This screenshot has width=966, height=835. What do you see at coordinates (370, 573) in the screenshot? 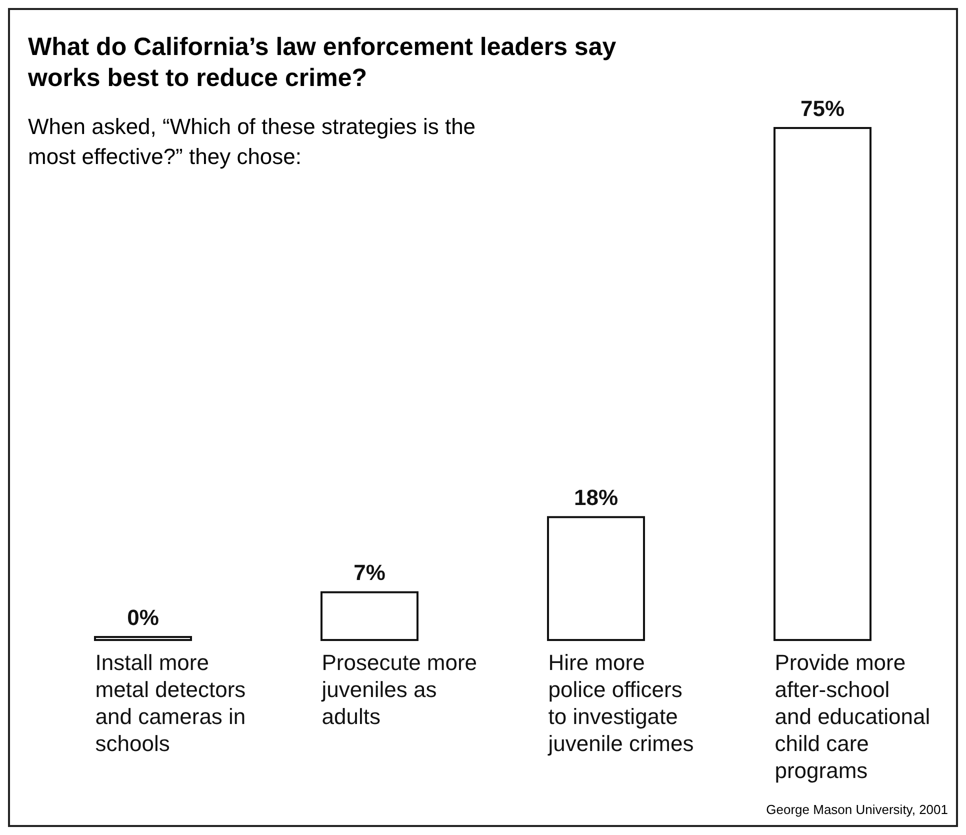
I see `data-label: 7%` at bounding box center [370, 573].